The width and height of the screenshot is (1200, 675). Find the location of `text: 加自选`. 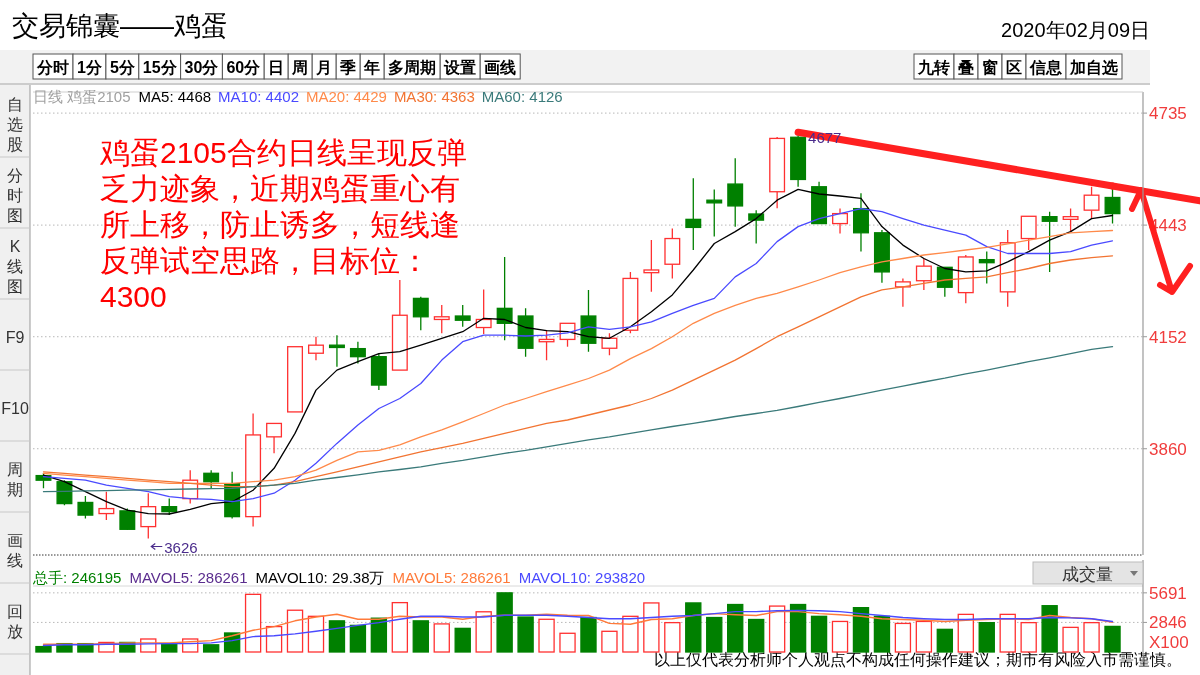

text: 加自选 is located at coordinates (1093, 67).